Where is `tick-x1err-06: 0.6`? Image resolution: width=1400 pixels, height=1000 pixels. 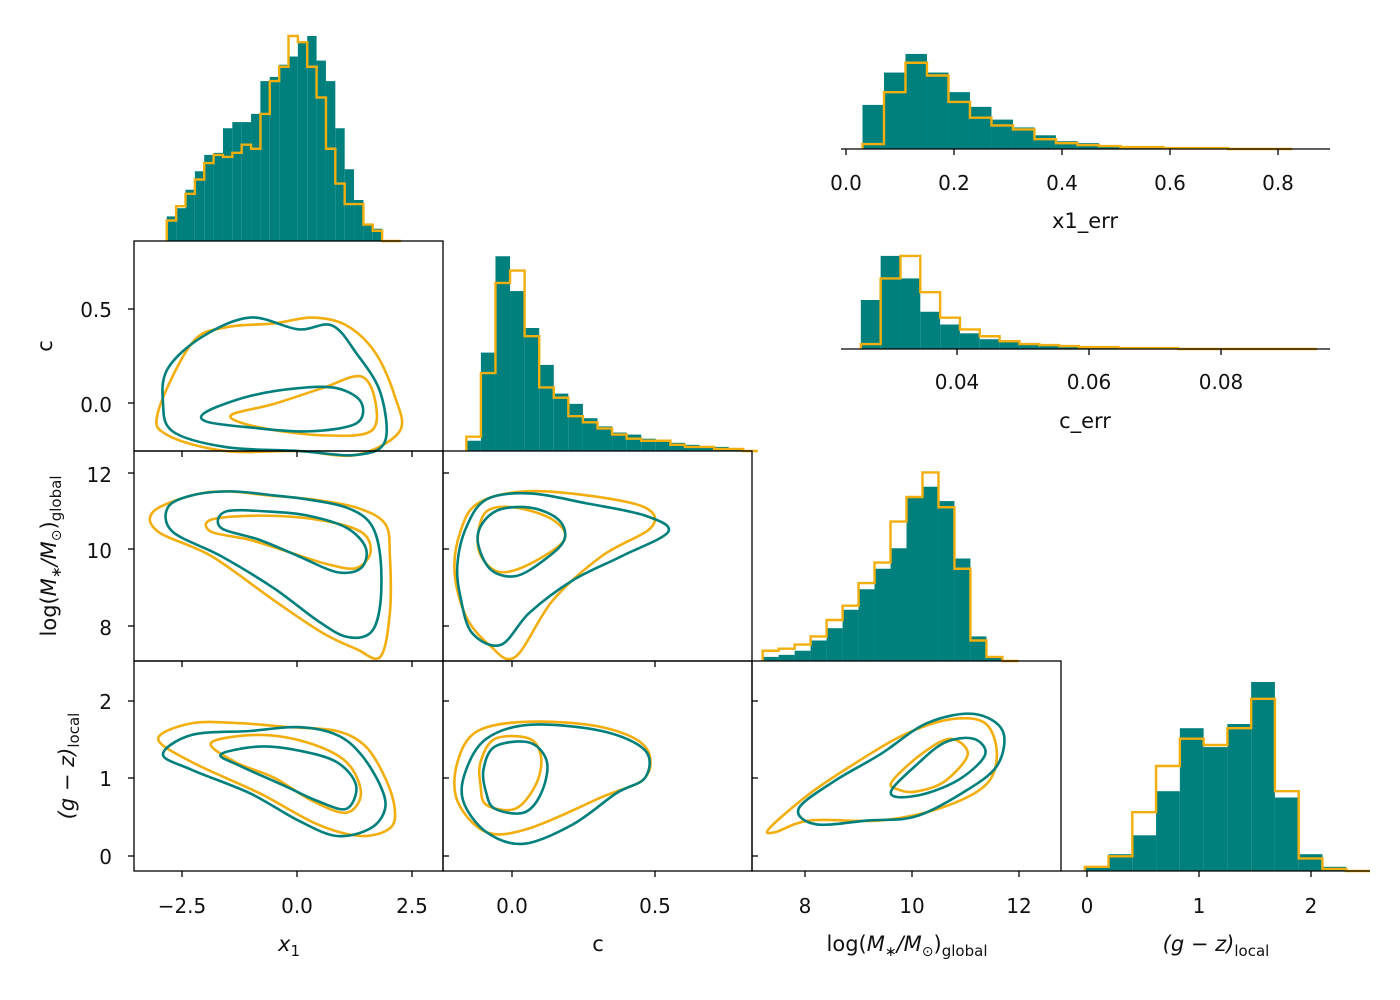
tick-x1err-06: 0.6 is located at coordinates (1170, 183).